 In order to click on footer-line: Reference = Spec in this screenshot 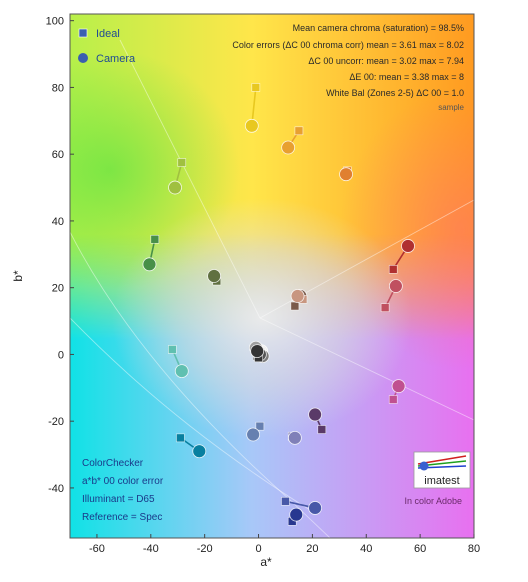, I will do `click(122, 517)`.